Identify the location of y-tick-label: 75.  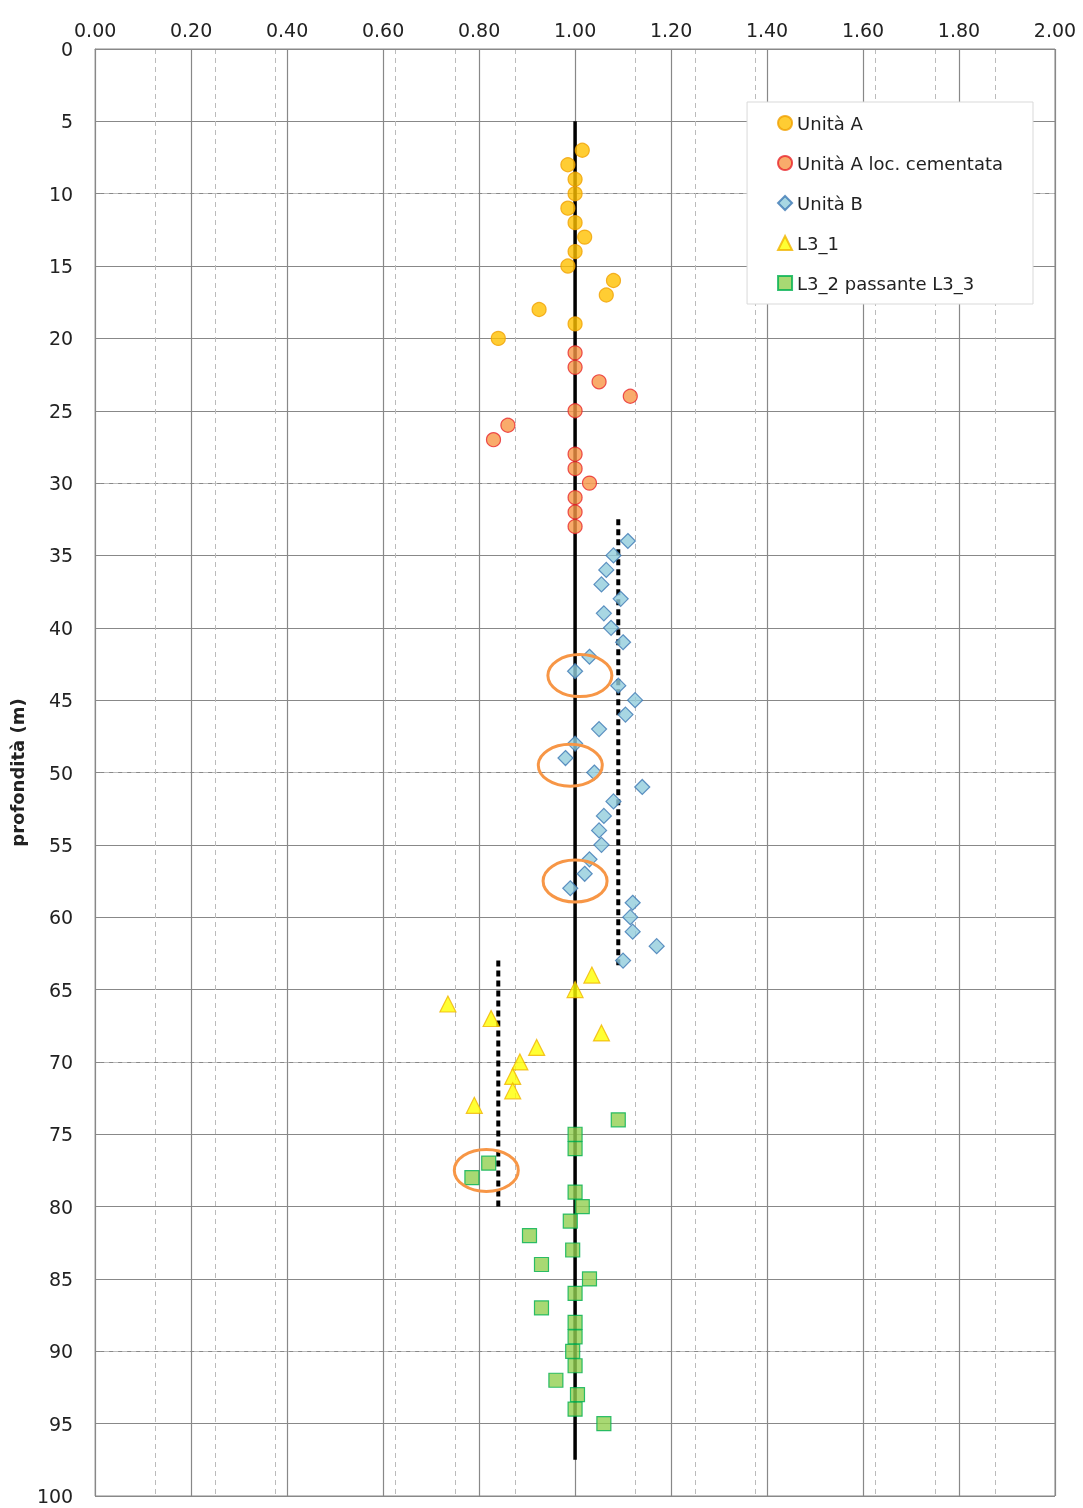
(61, 1134).